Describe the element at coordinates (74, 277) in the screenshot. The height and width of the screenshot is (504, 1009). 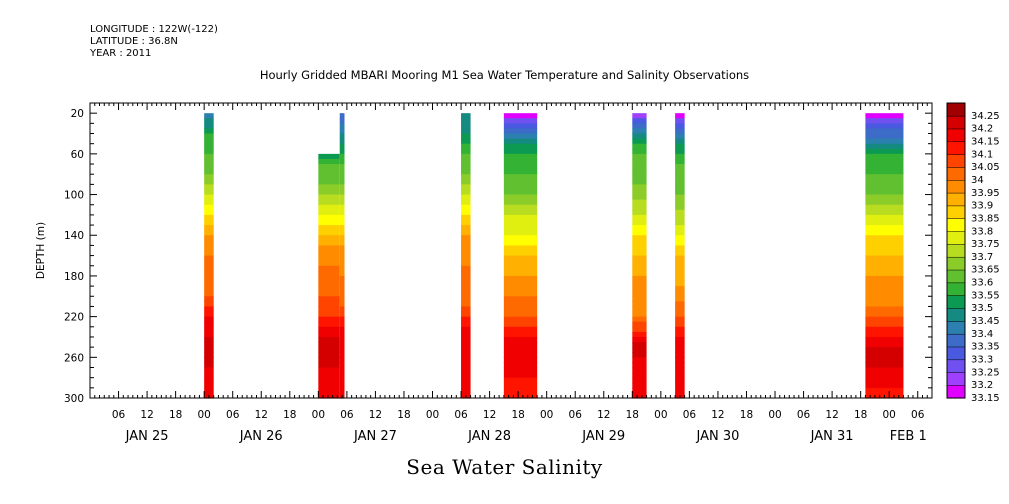
I see `y-tick-label: 180` at that location.